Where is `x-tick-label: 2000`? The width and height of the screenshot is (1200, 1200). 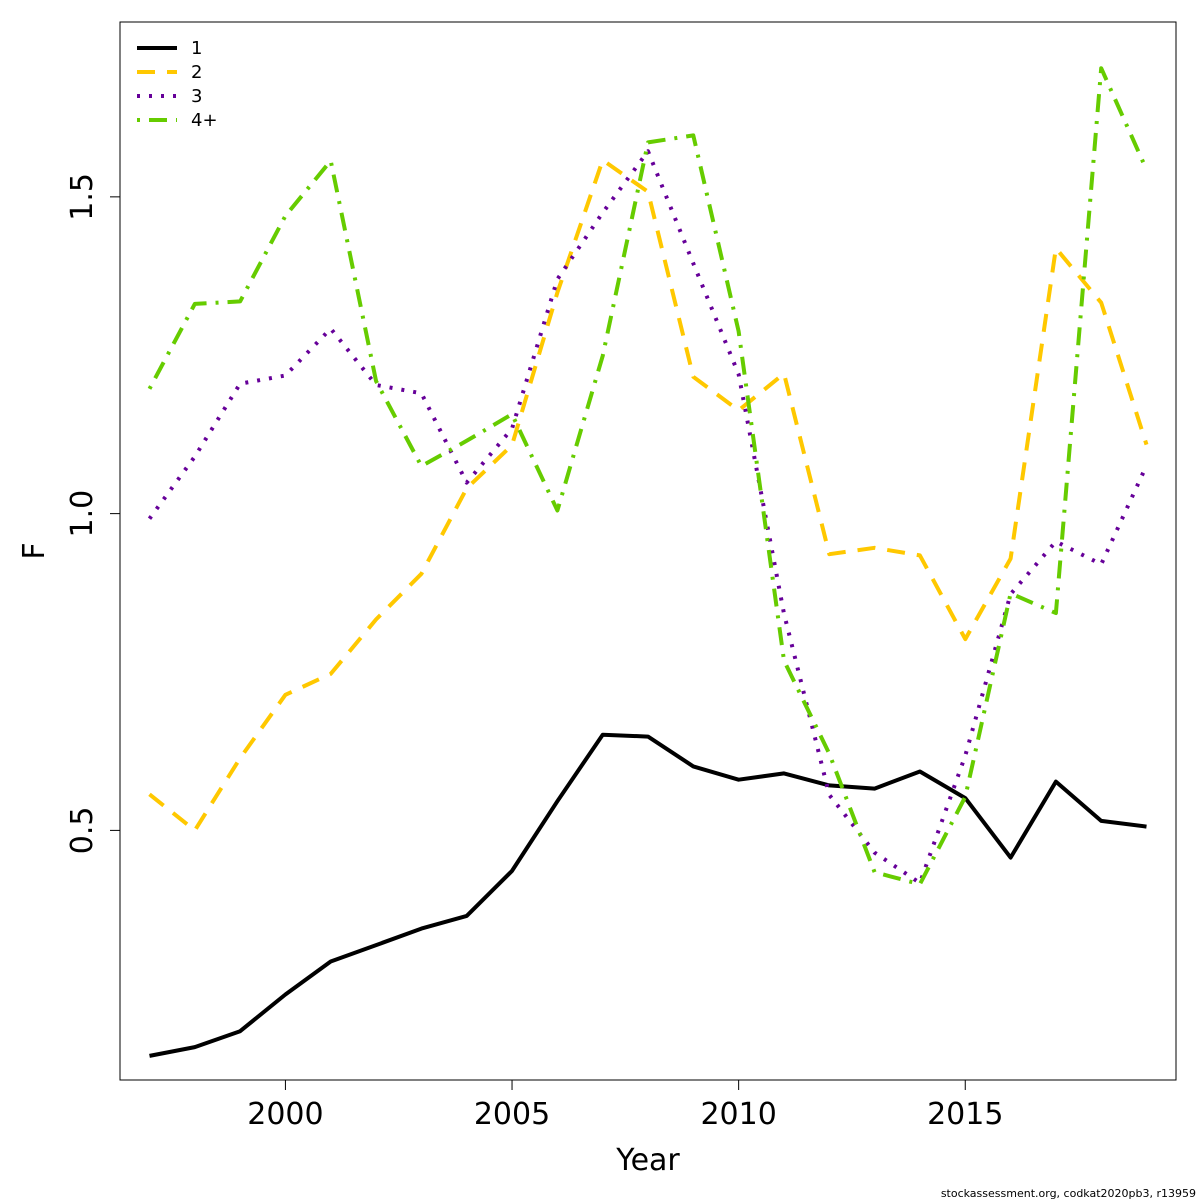
x-tick-label: 2000 is located at coordinates (285, 1114).